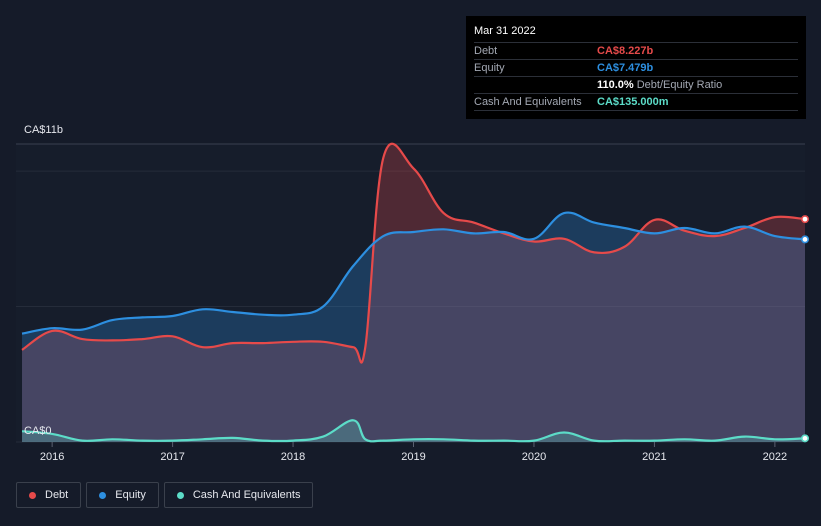 This screenshot has height=526, width=821. Describe the element at coordinates (489, 68) in the screenshot. I see `tooltip-label: Equity` at that location.